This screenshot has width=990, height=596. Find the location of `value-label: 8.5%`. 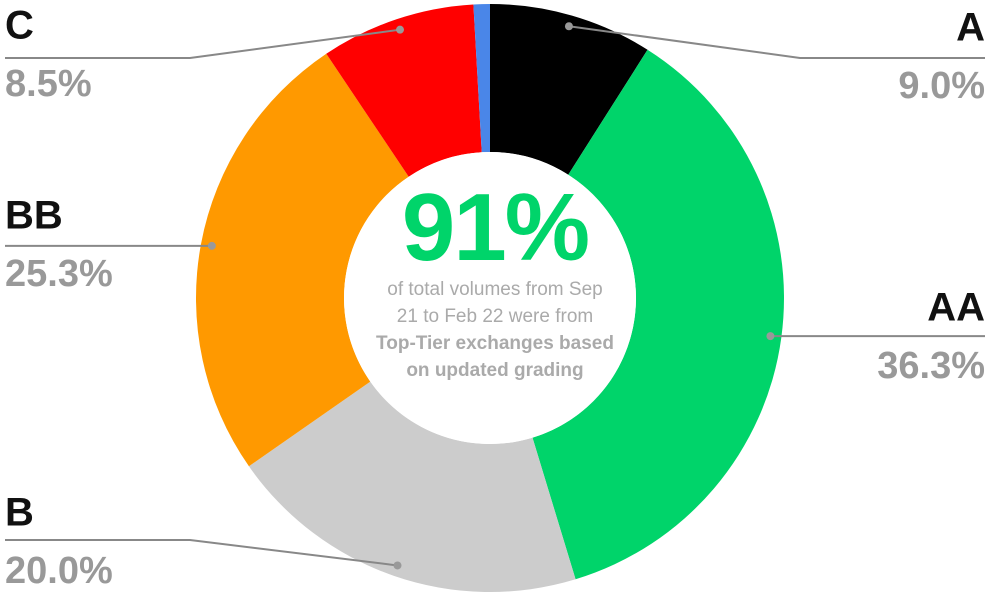

value-label: 8.5% is located at coordinates (48, 84).